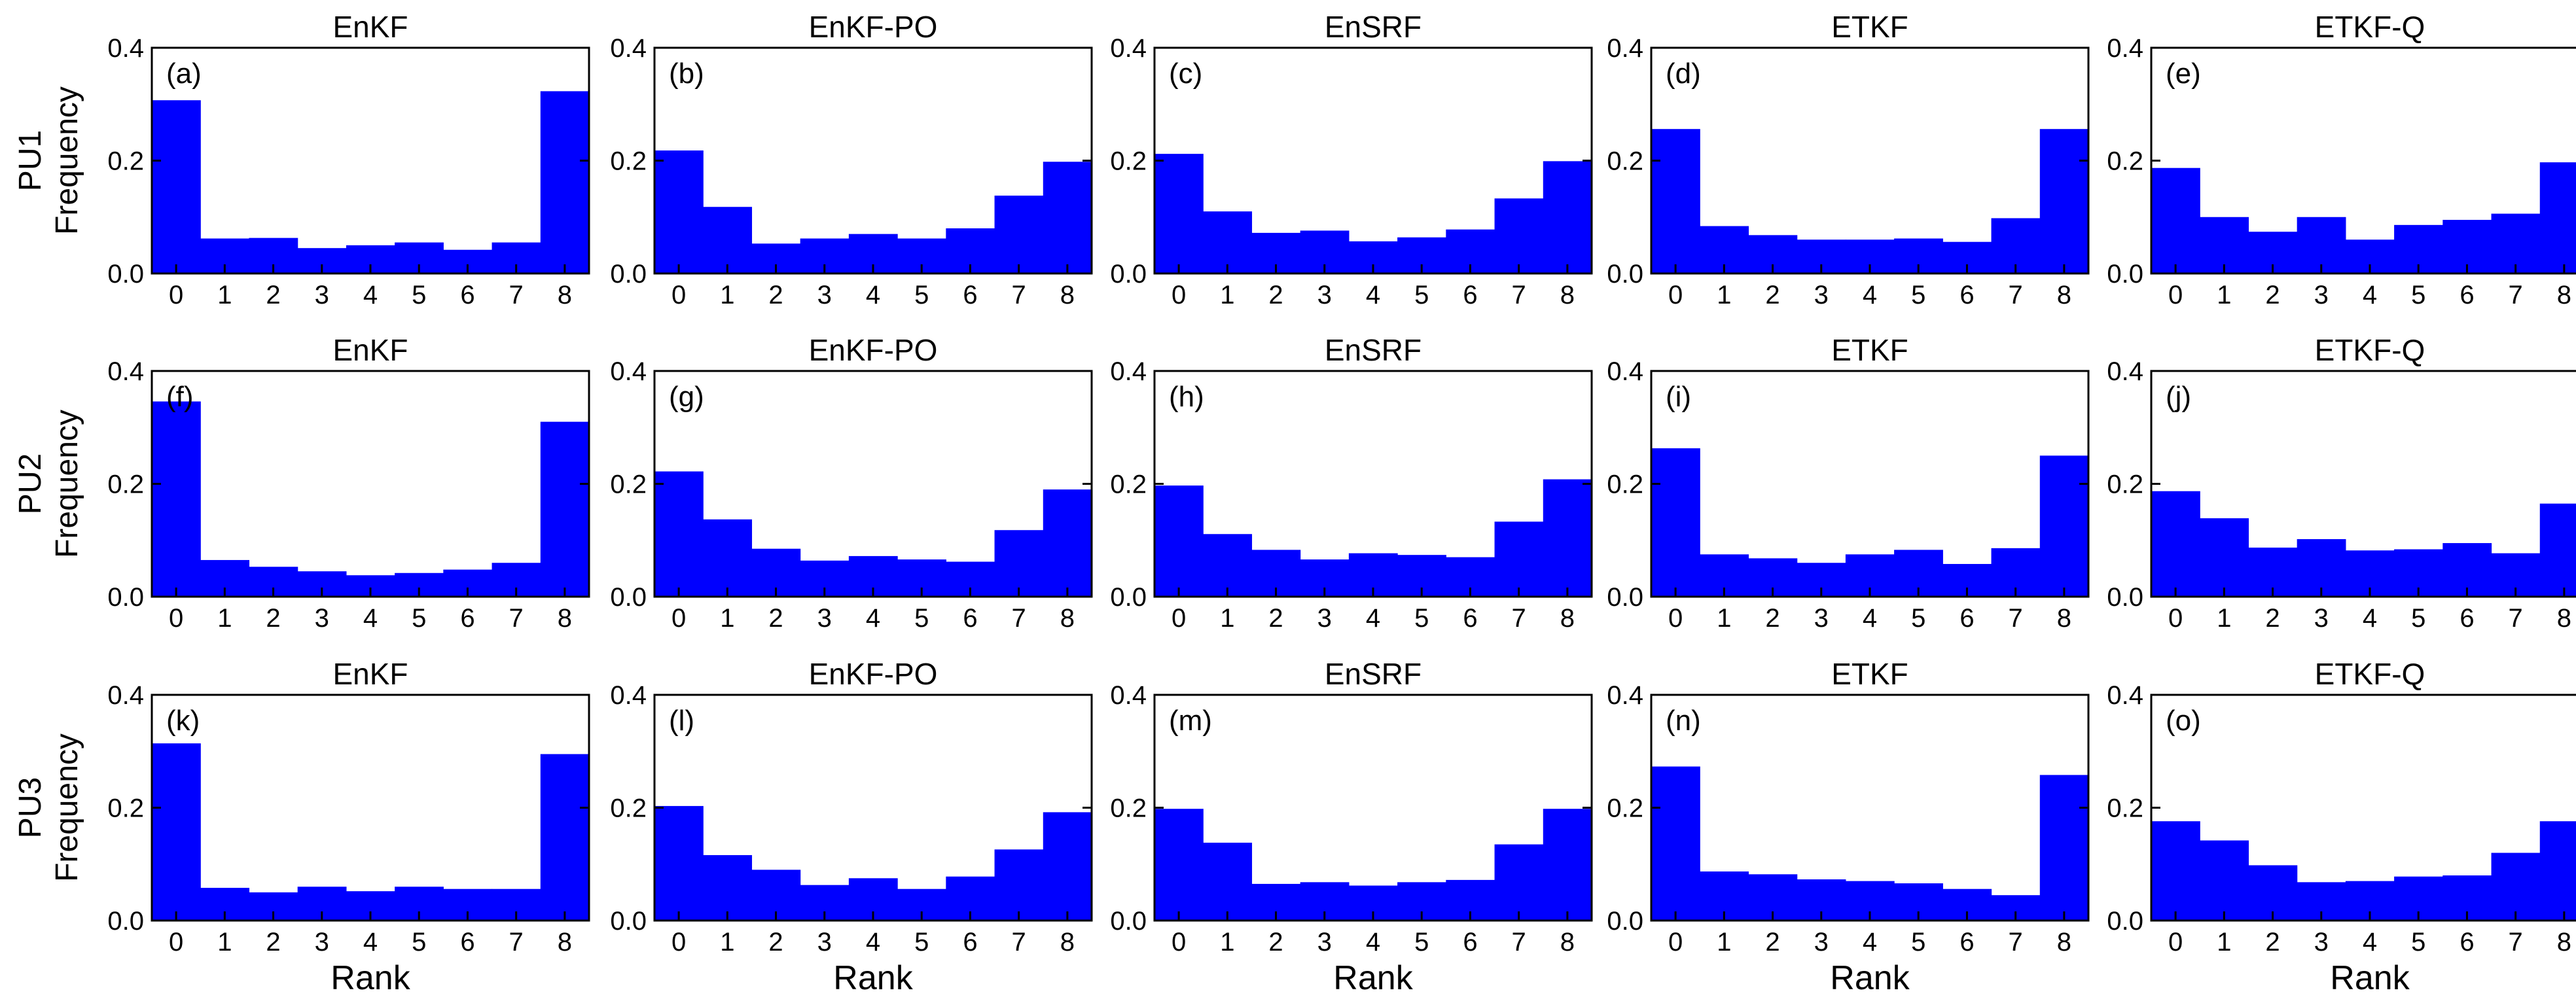  Describe the element at coordinates (30, 483) in the screenshot. I see `row-label: PU2` at that location.